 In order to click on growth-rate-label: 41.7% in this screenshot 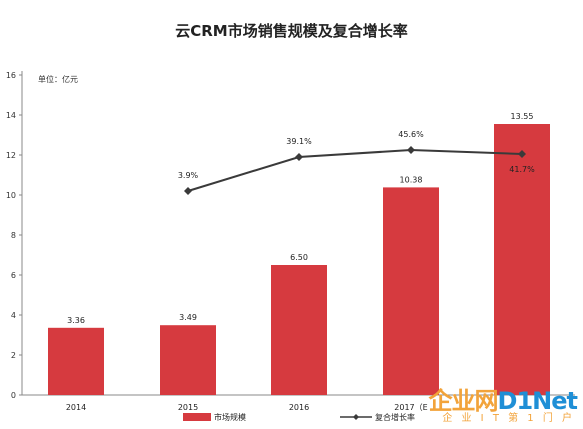, I will do `click(522, 169)`.